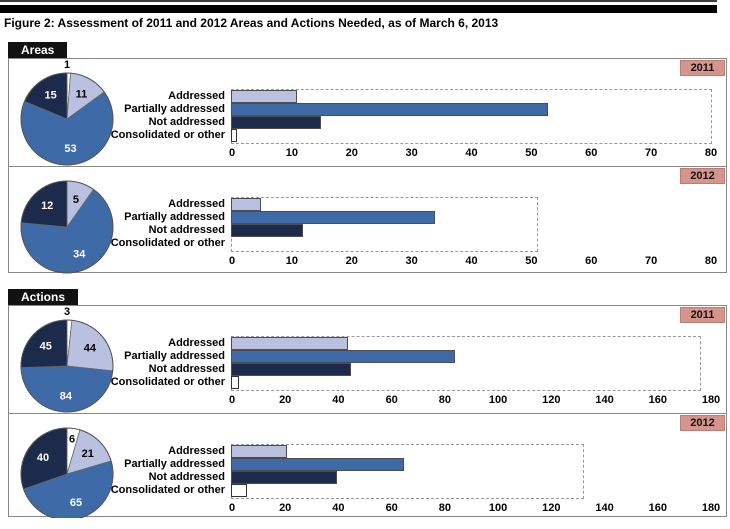 Image resolution: width=730 pixels, height=529 pixels. Describe the element at coordinates (474, 508) in the screenshot. I see `x-axis: 0 20 40 60 80 100 120 140 160 180` at that location.